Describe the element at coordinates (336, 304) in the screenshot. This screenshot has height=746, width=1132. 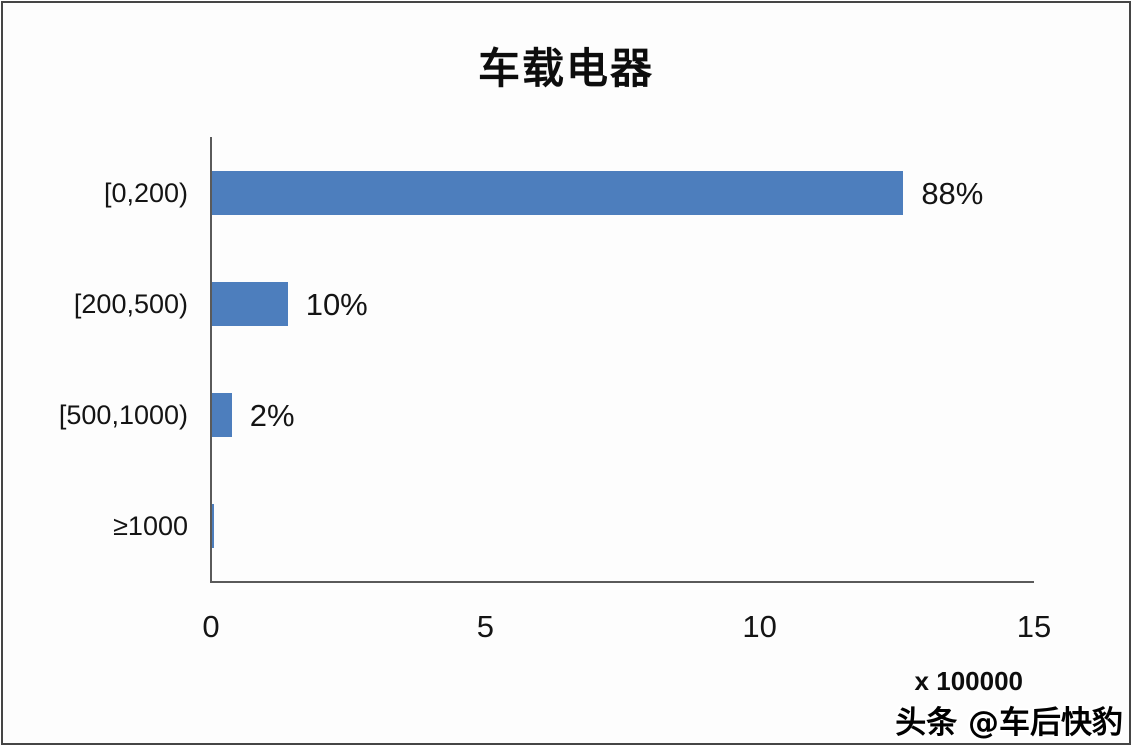
I see `value-label: 10%` at that location.